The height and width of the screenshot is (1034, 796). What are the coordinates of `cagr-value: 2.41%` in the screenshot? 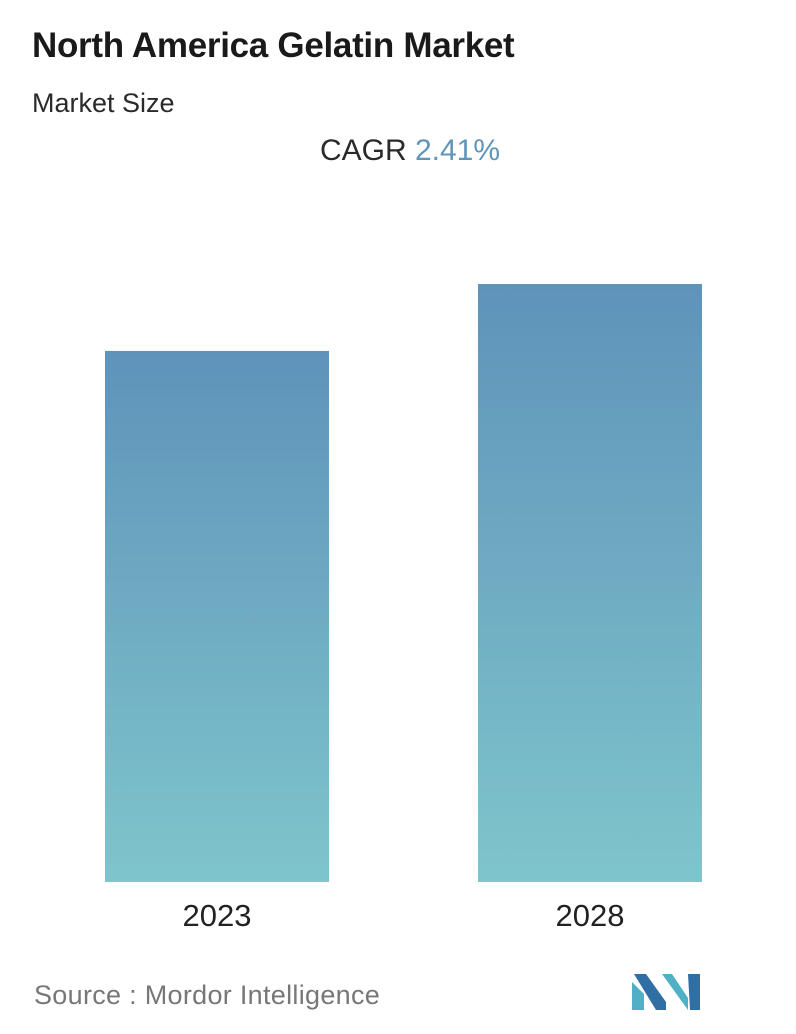 It's located at (457, 150).